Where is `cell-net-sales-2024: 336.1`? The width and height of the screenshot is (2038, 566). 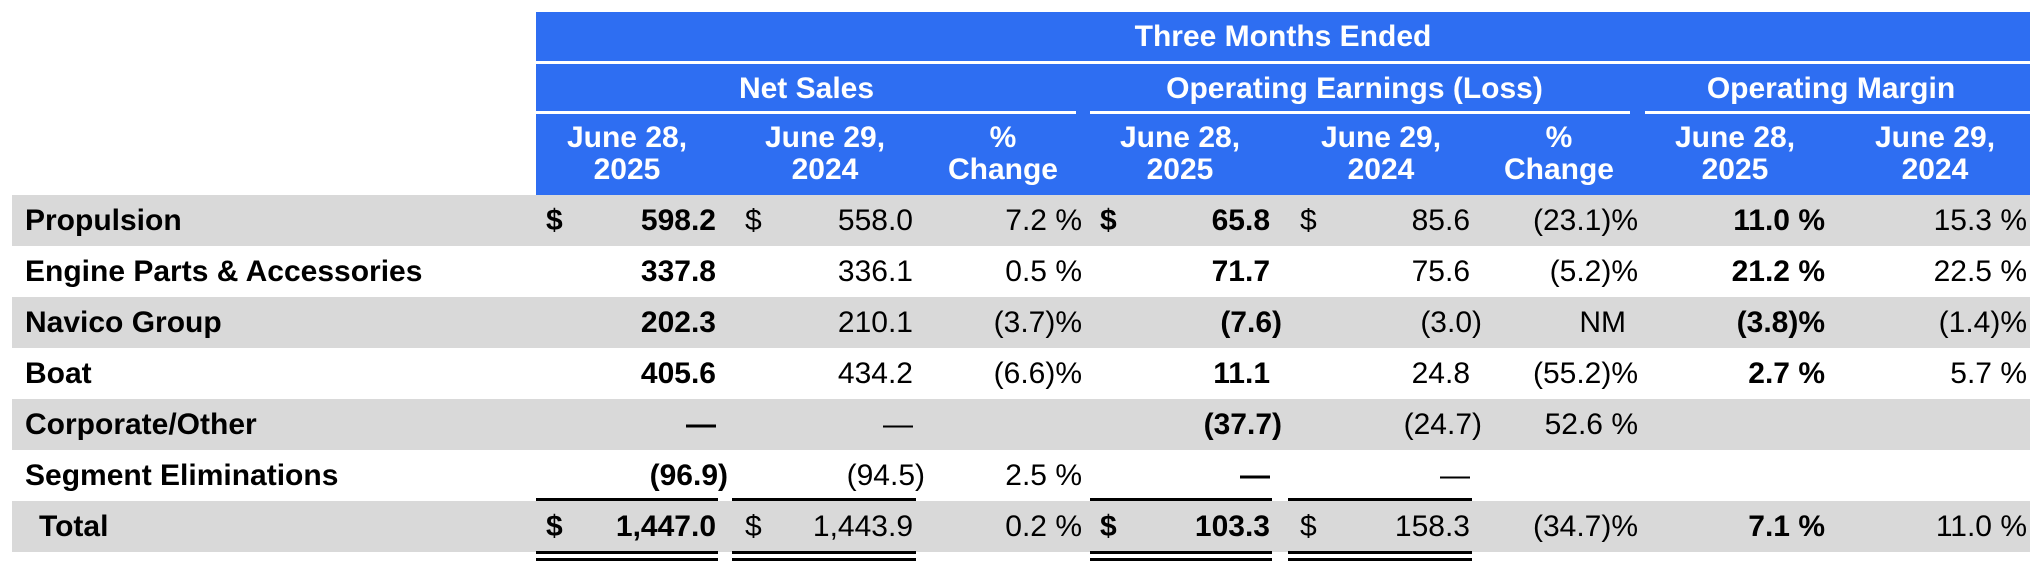
cell-net-sales-2024: 336.1 is located at coordinates (875, 271).